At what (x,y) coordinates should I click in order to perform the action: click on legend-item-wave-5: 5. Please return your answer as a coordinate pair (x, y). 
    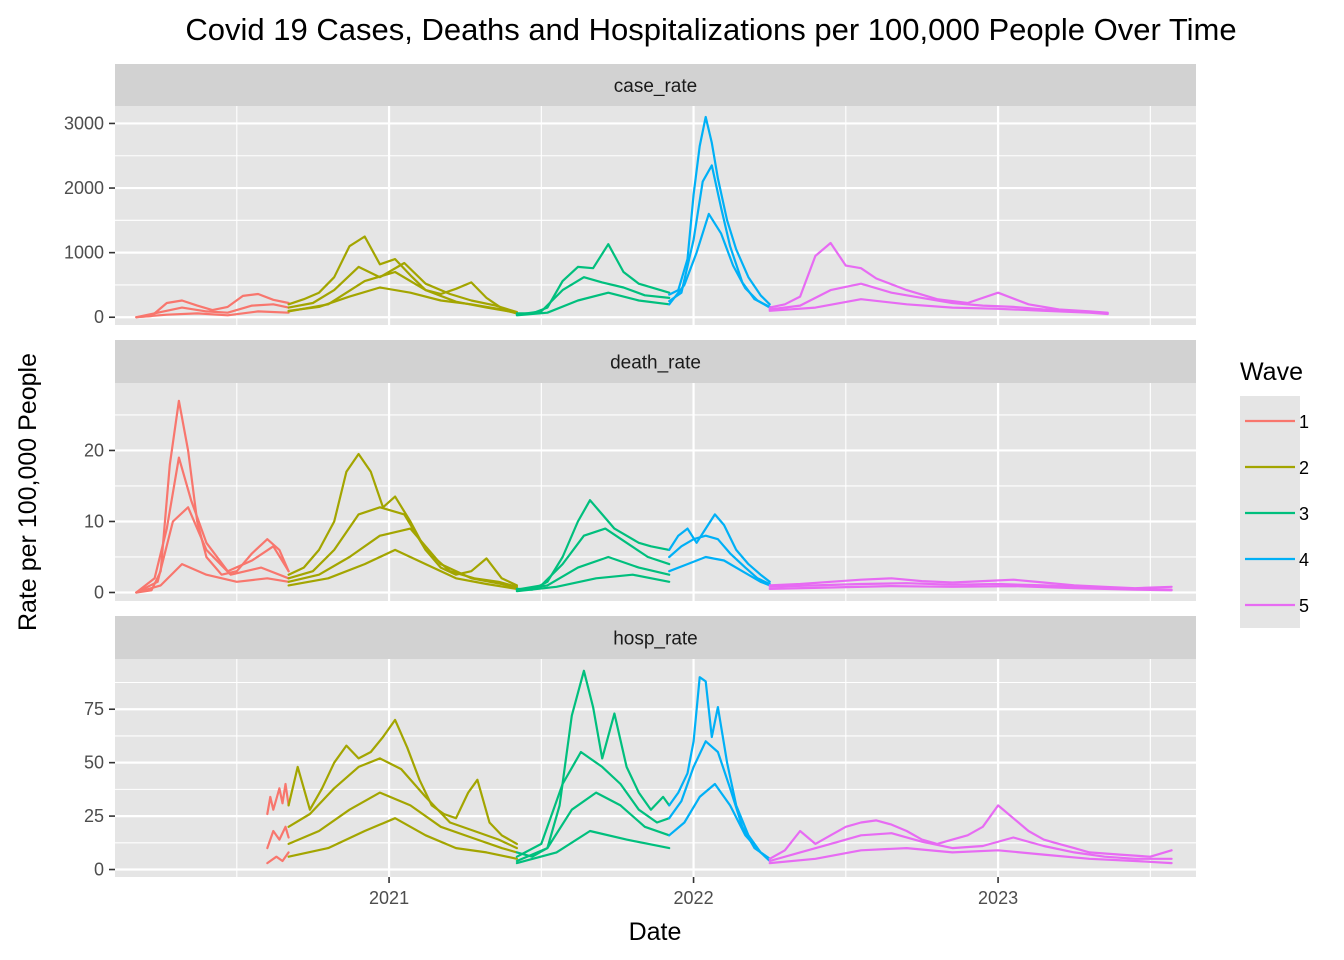
    Looking at the image, I should click on (1277, 606).